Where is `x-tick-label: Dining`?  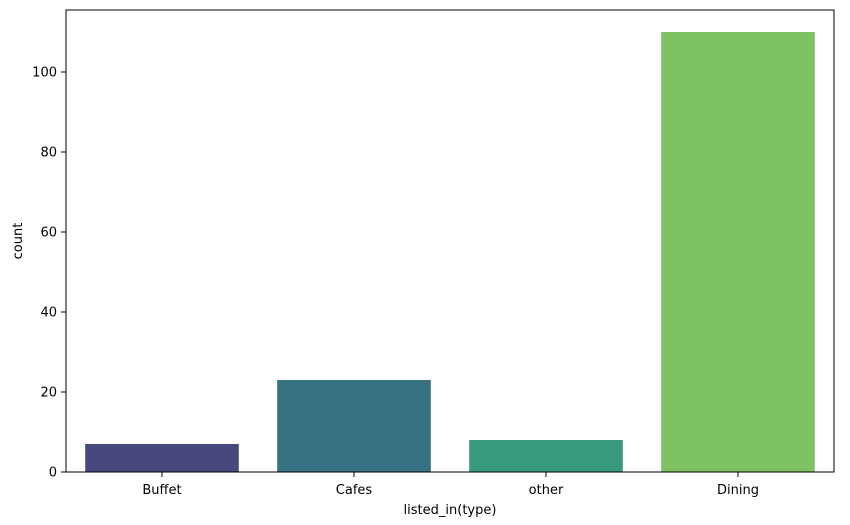
x-tick-label: Dining is located at coordinates (738, 490).